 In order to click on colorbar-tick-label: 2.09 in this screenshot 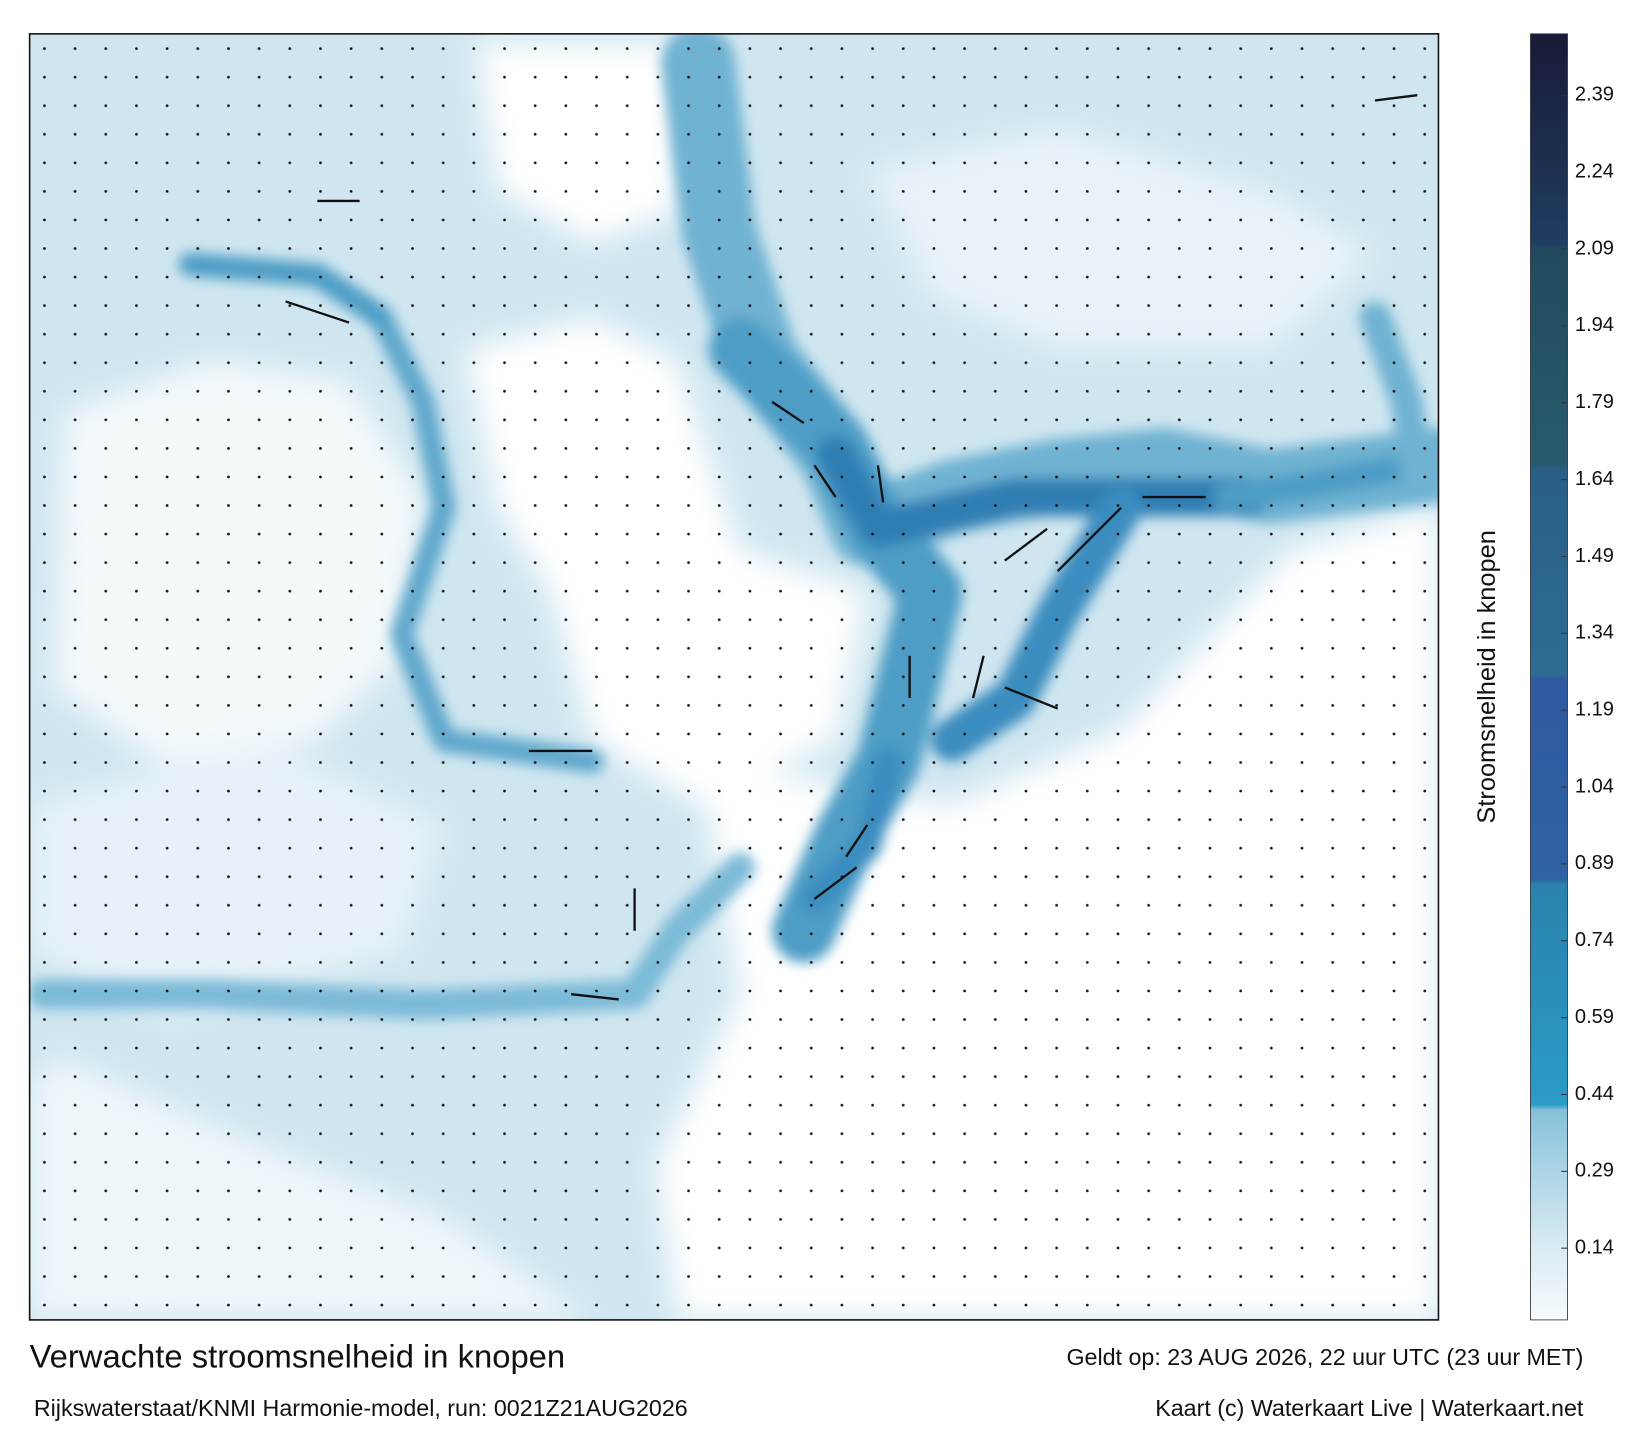, I will do `click(1594, 248)`.